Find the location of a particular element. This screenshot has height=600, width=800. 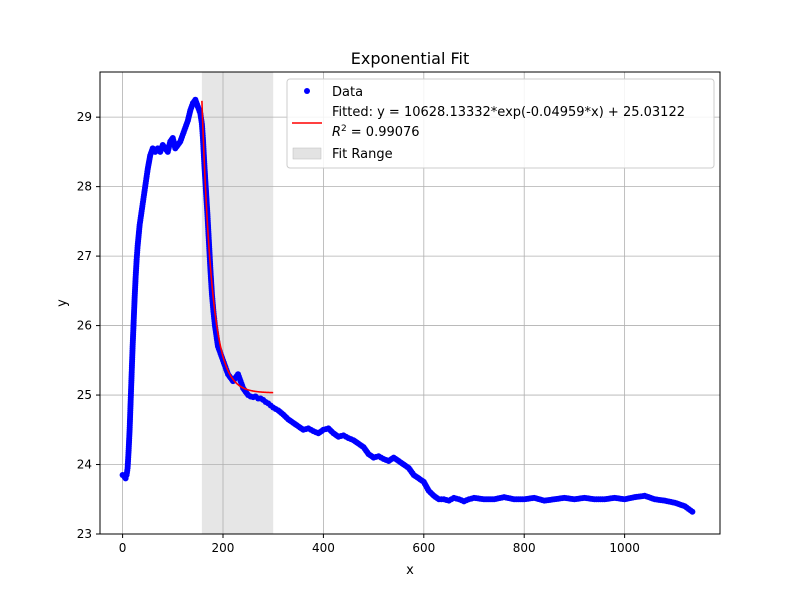

legend-data-label: Data is located at coordinates (347, 92).